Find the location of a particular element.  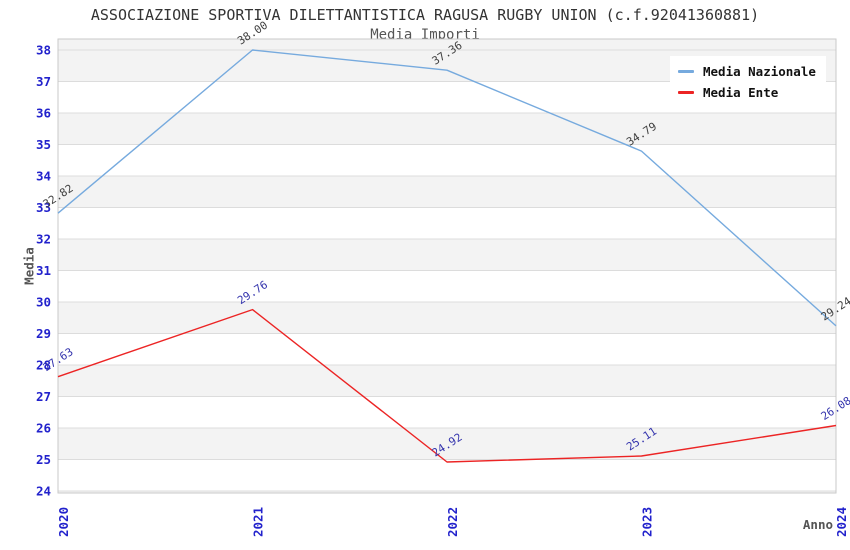

y-tick-label: 26 is located at coordinates (43, 428).